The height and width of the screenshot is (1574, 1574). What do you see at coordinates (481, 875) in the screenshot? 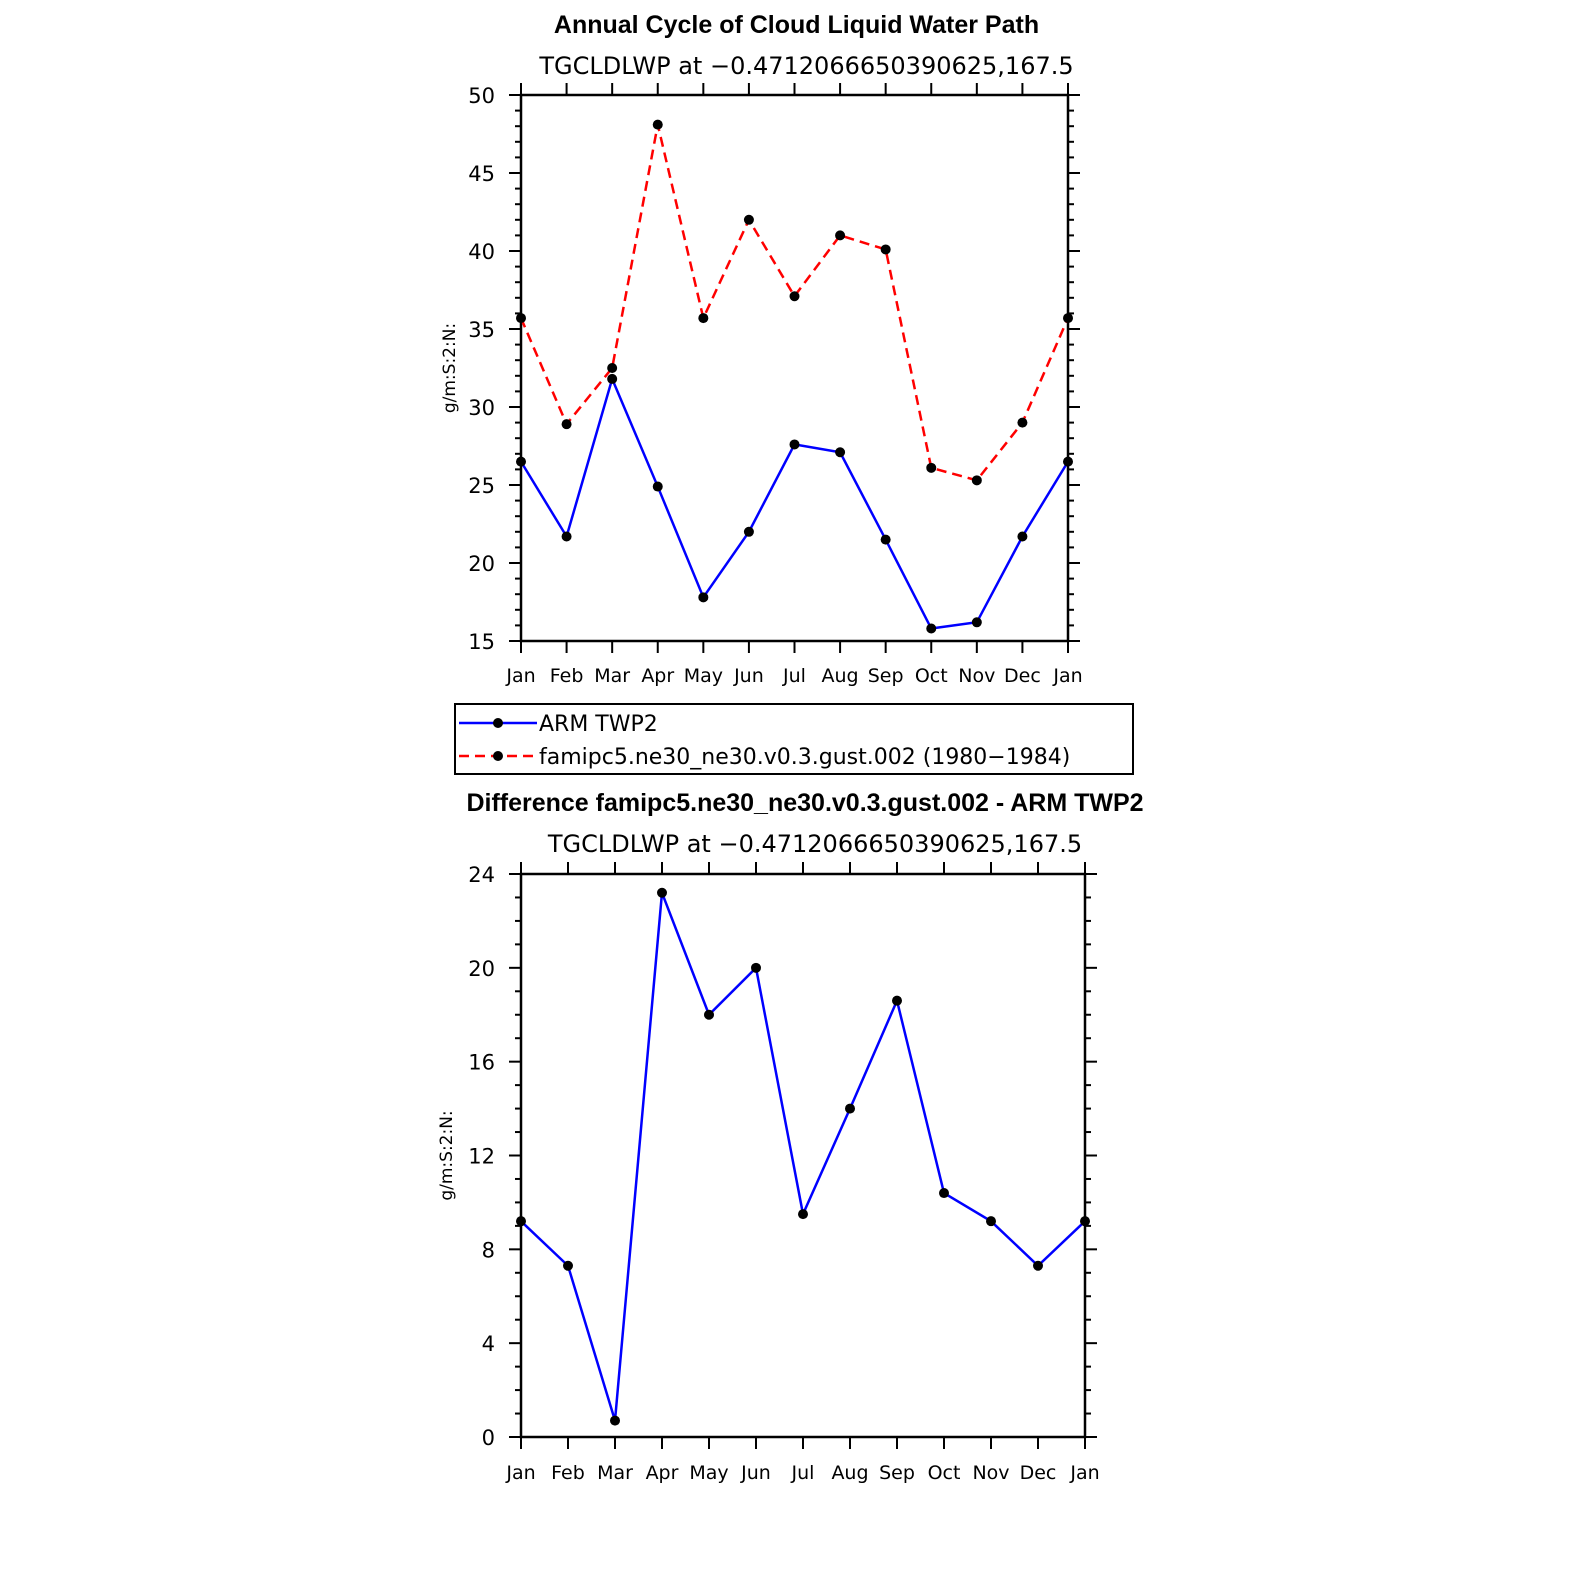
I see `y-tick-label: 24` at bounding box center [481, 875].